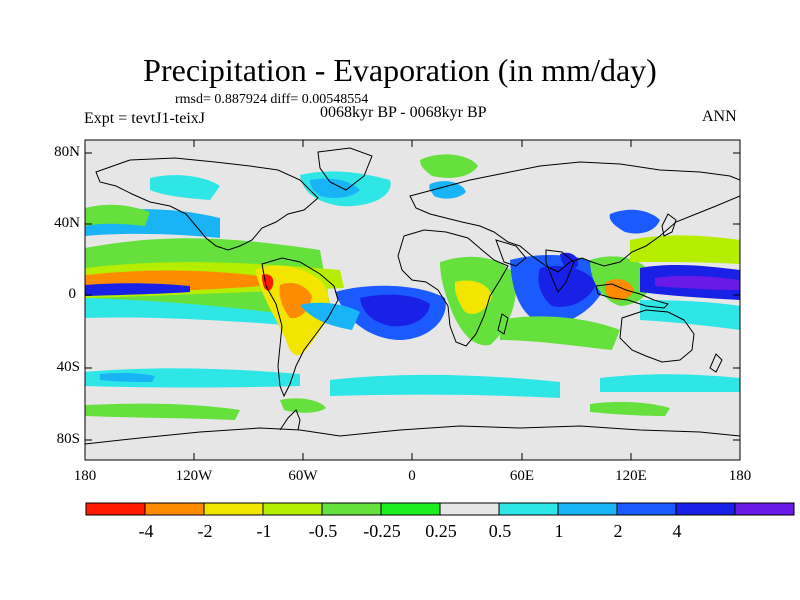  What do you see at coordinates (290, 420) in the screenshot?
I see `coastline-antarctic-peninsula` at bounding box center [290, 420].